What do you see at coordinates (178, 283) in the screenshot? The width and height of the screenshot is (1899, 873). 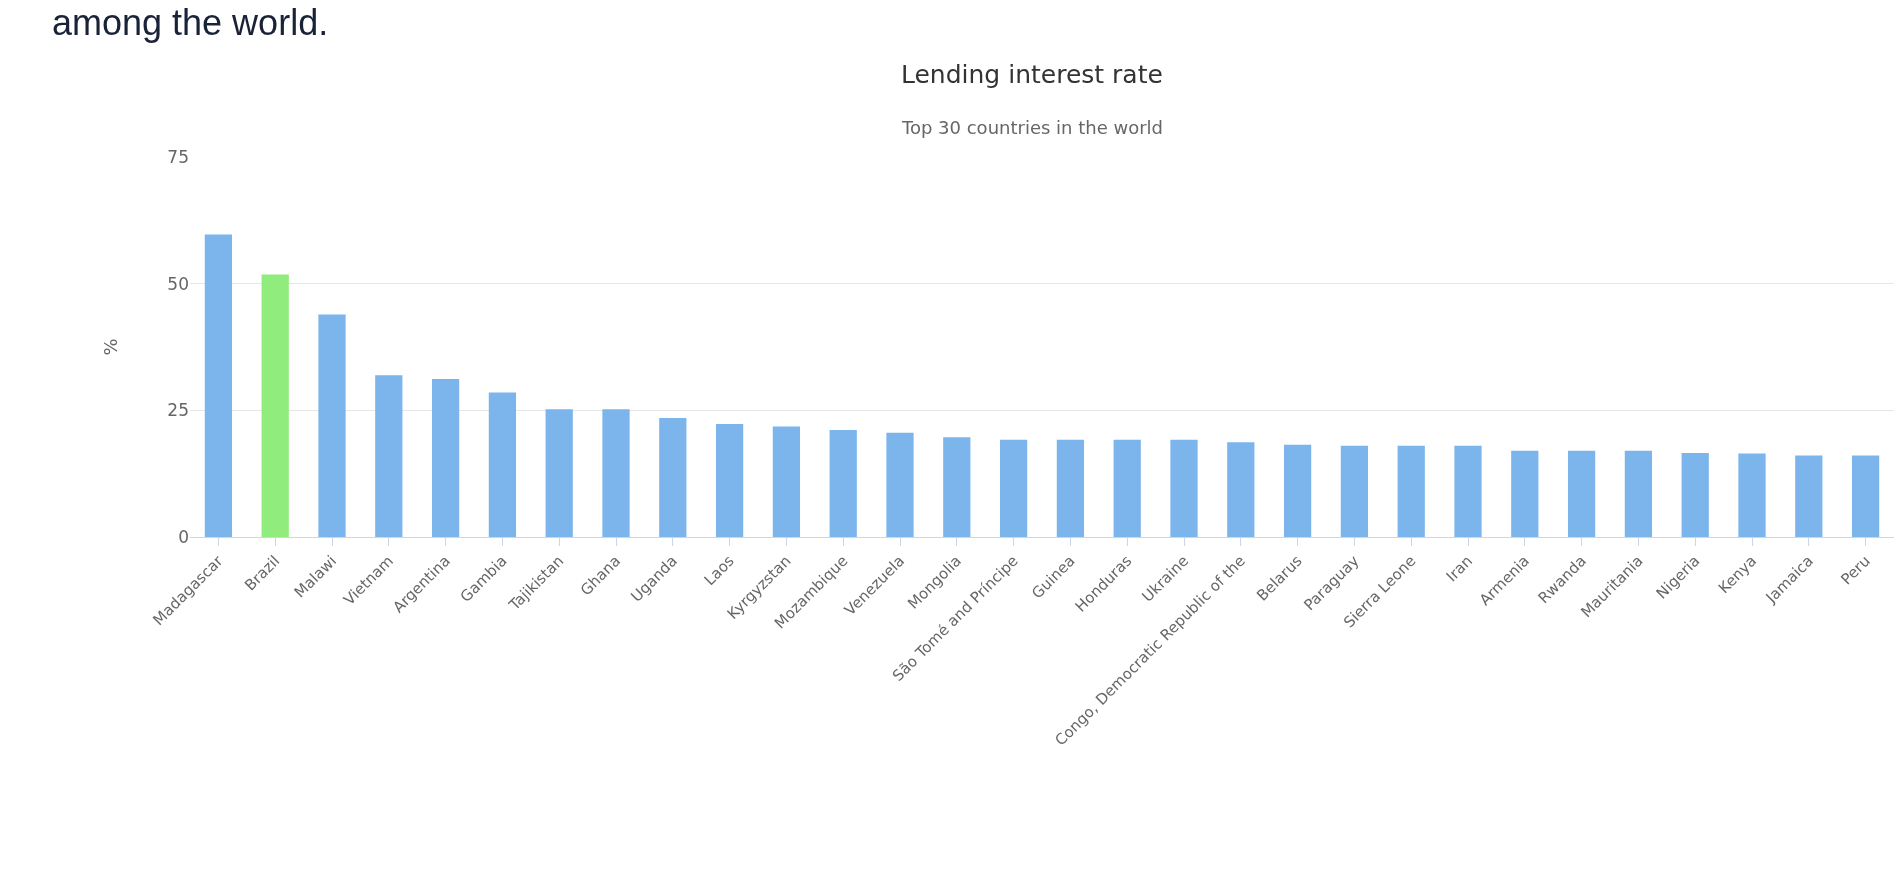 I see `y-tick-label: 50` at bounding box center [178, 283].